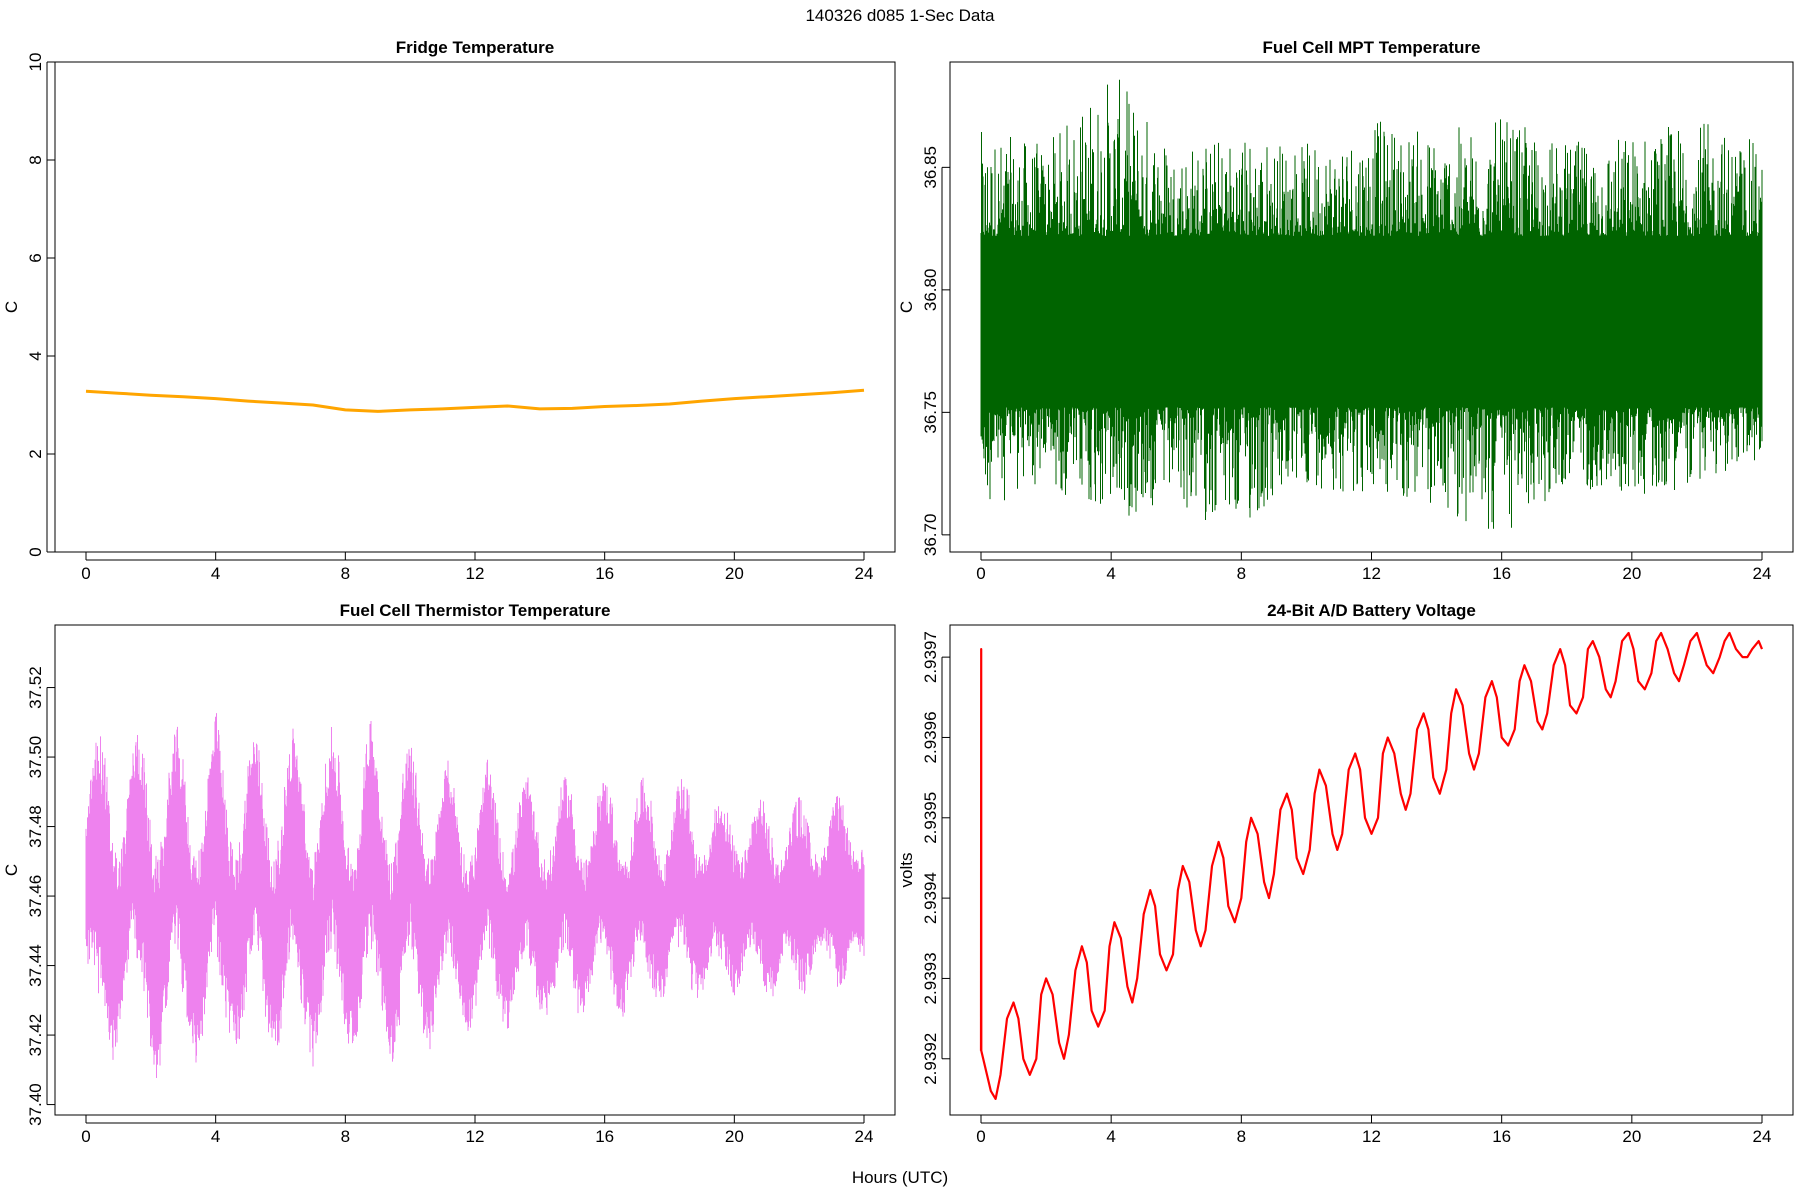 Image resolution: width=1800 pixels, height=1200 pixels. Describe the element at coordinates (930, 898) in the screenshot. I see `y-tick-label: 2.9394` at that location.